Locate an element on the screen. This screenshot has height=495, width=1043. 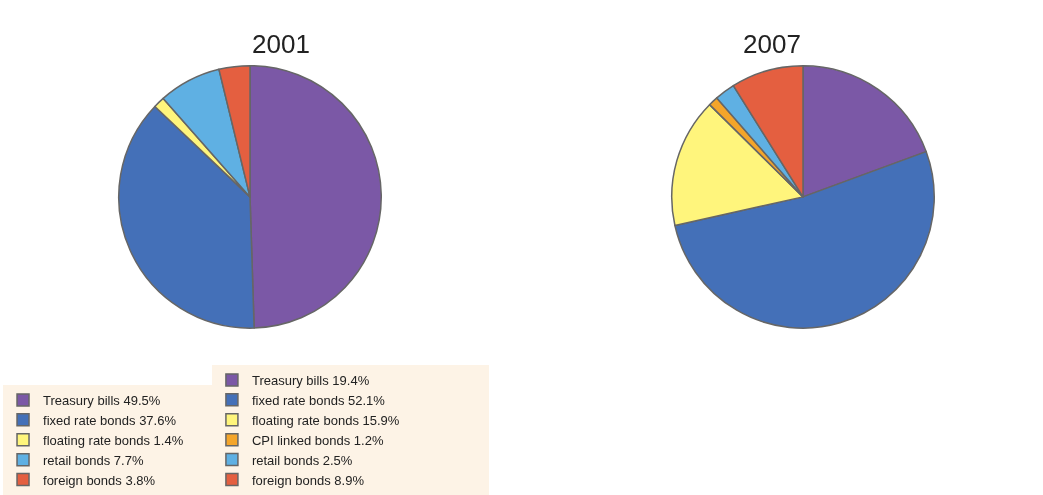
legend-label: Treasury bills 49.5% is located at coordinates (102, 401).